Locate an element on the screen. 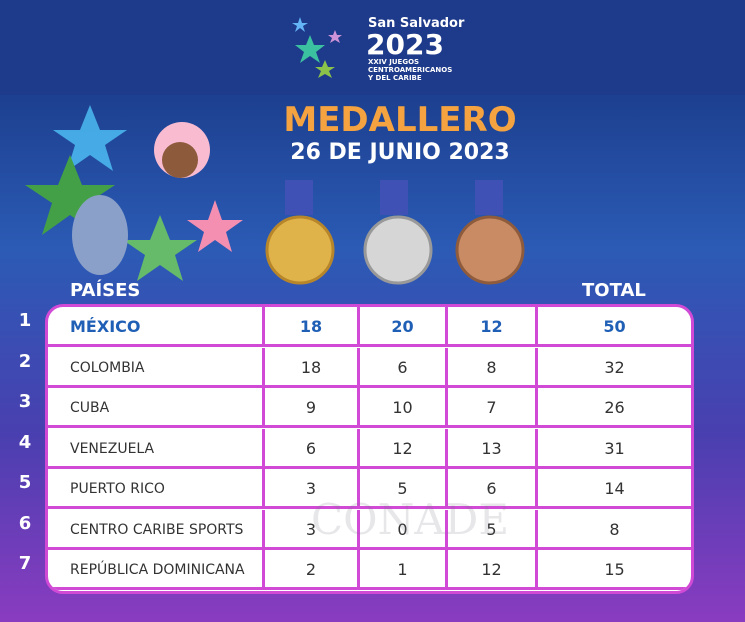 This screenshot has width=745, height=622. subtitle-line: Y DEL CARIBE is located at coordinates (395, 78).